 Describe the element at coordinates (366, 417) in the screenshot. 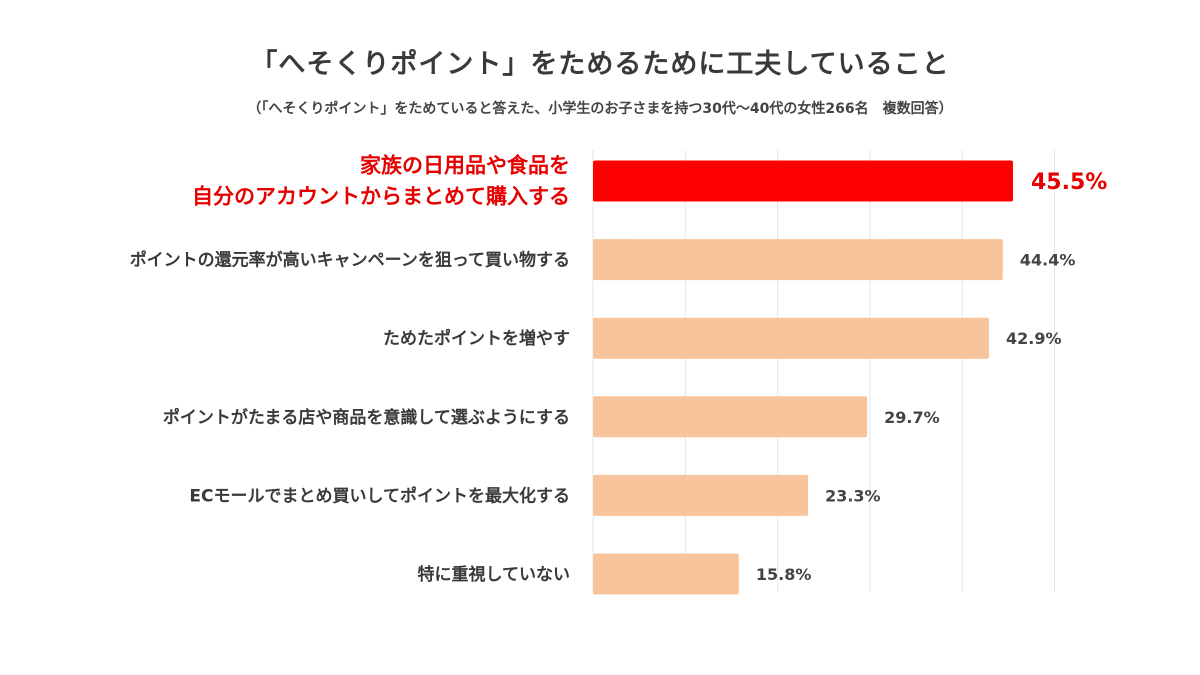

I see `category-label: ポイントがたまる店や商品を意識して選ぶようにする` at that location.